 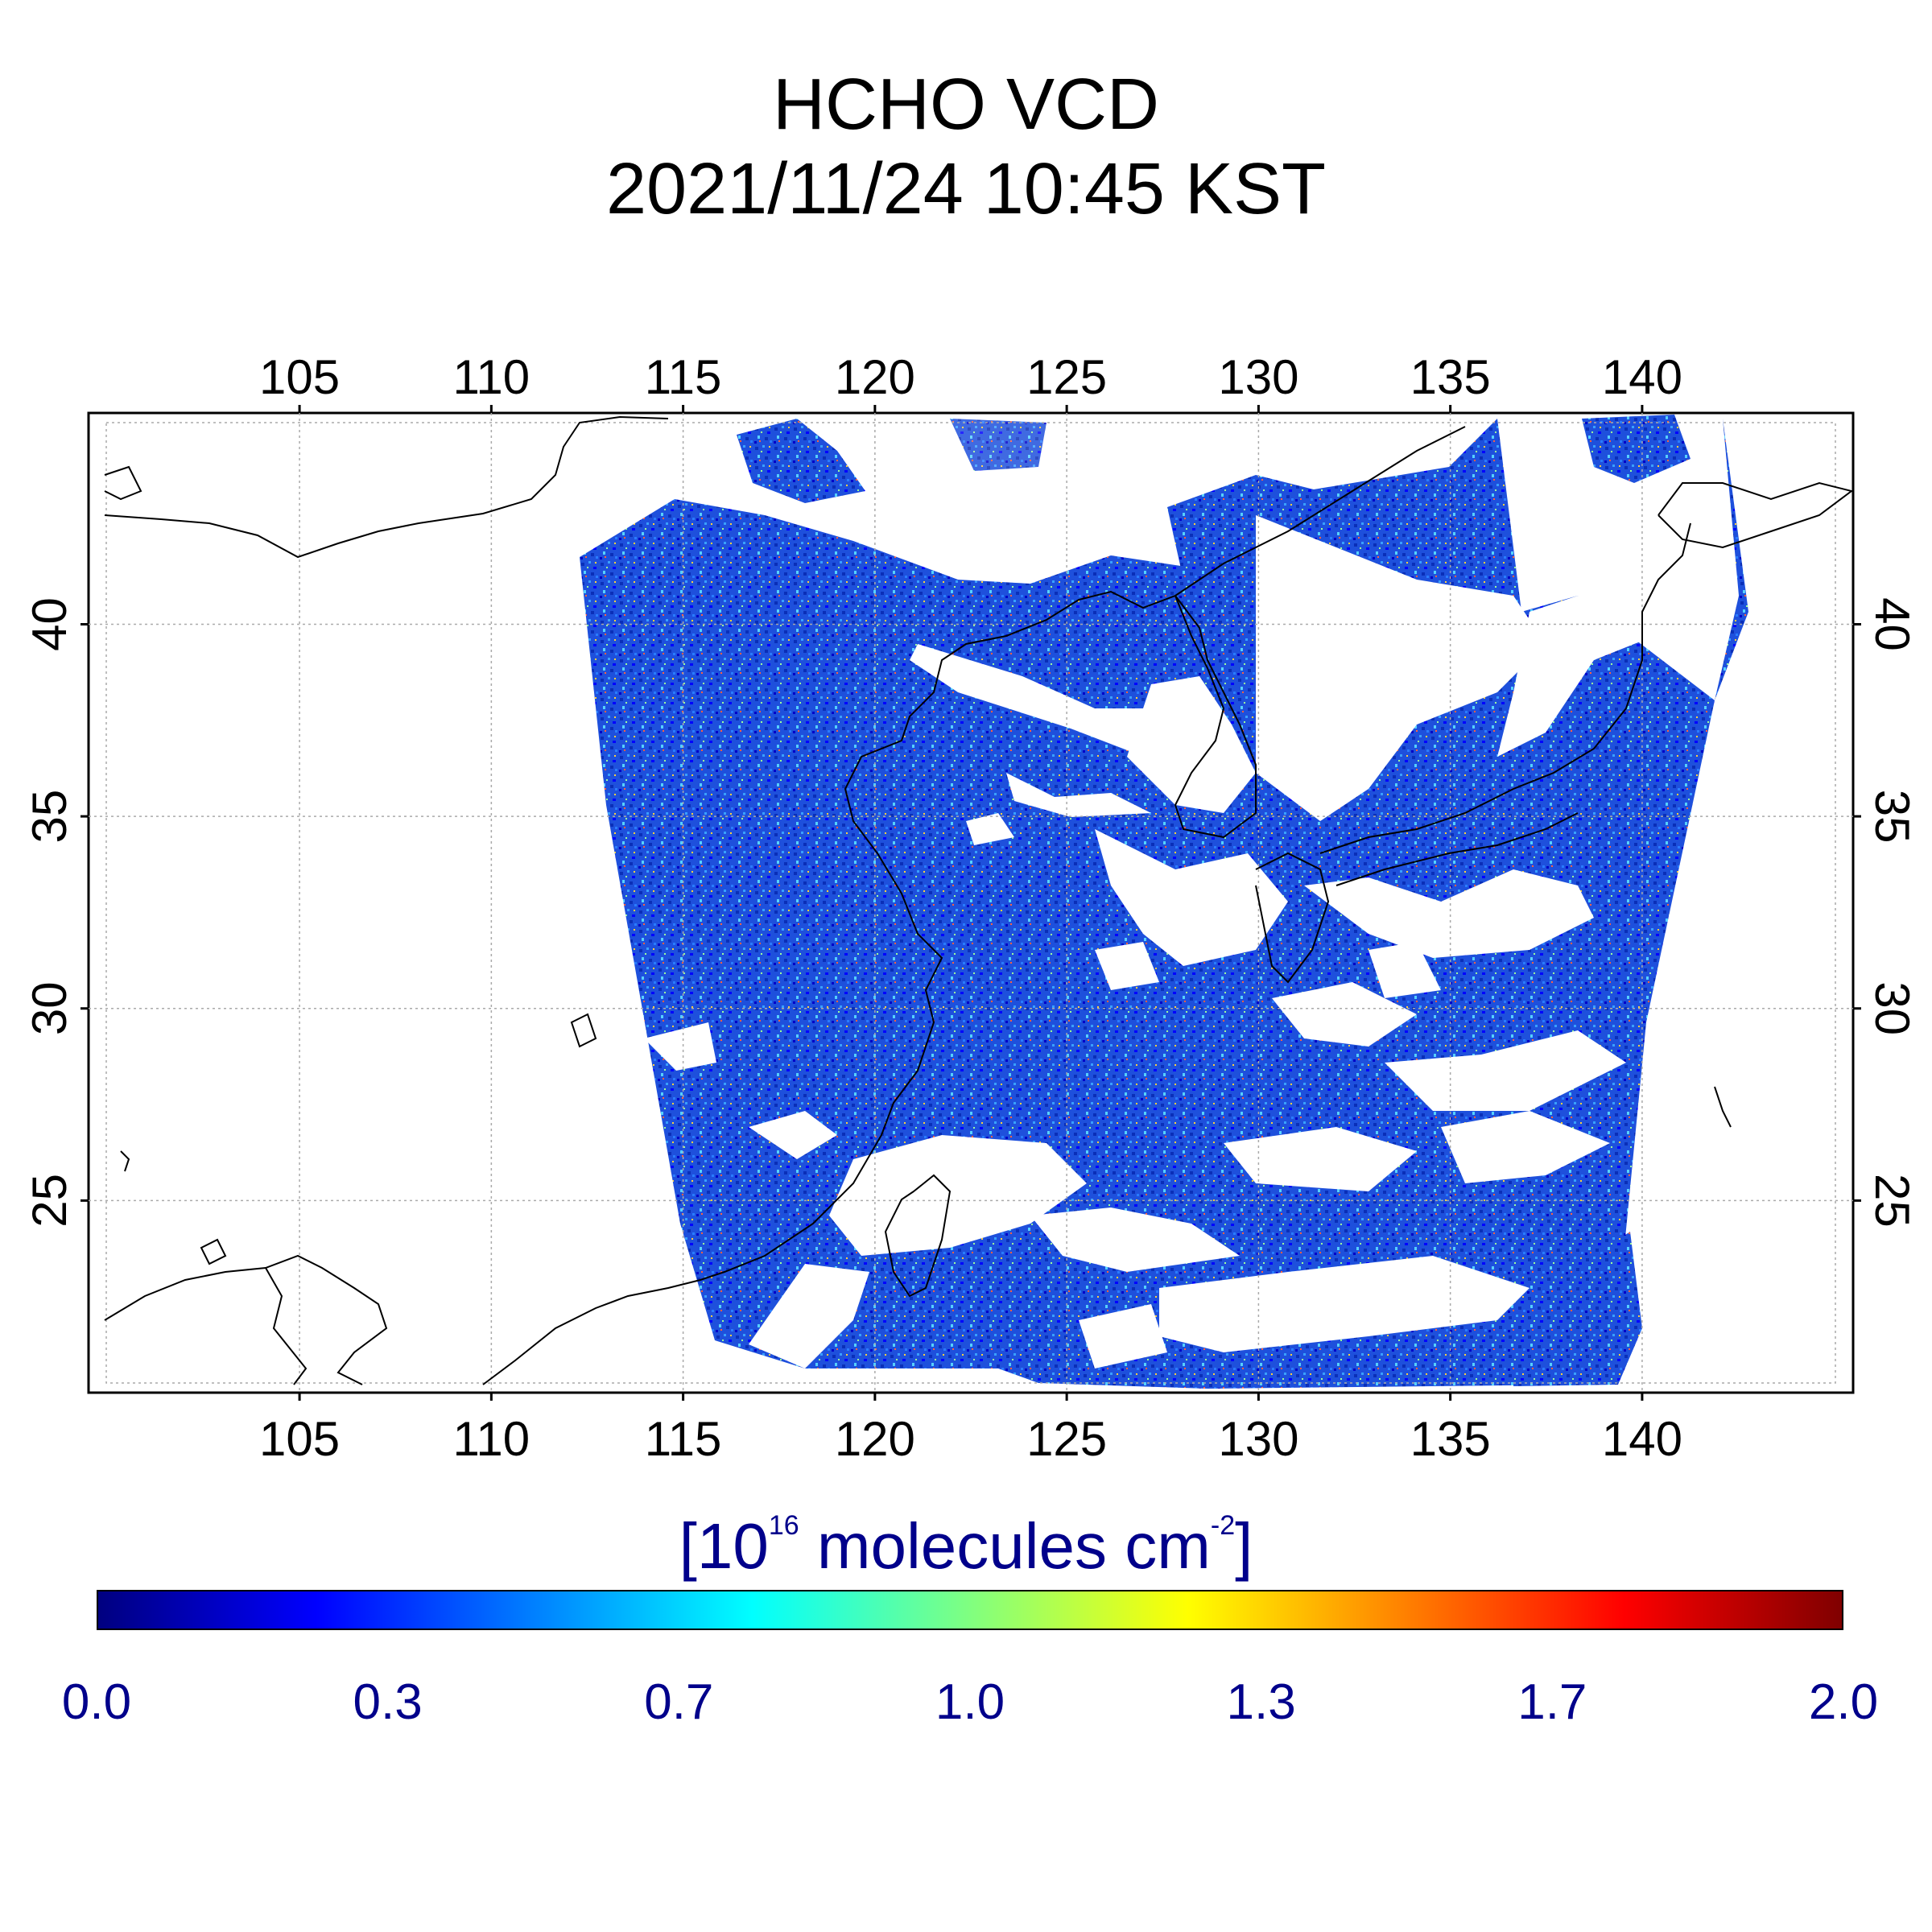 I want to click on colorbar-tick-label: 0.7, so click(x=679, y=1702).